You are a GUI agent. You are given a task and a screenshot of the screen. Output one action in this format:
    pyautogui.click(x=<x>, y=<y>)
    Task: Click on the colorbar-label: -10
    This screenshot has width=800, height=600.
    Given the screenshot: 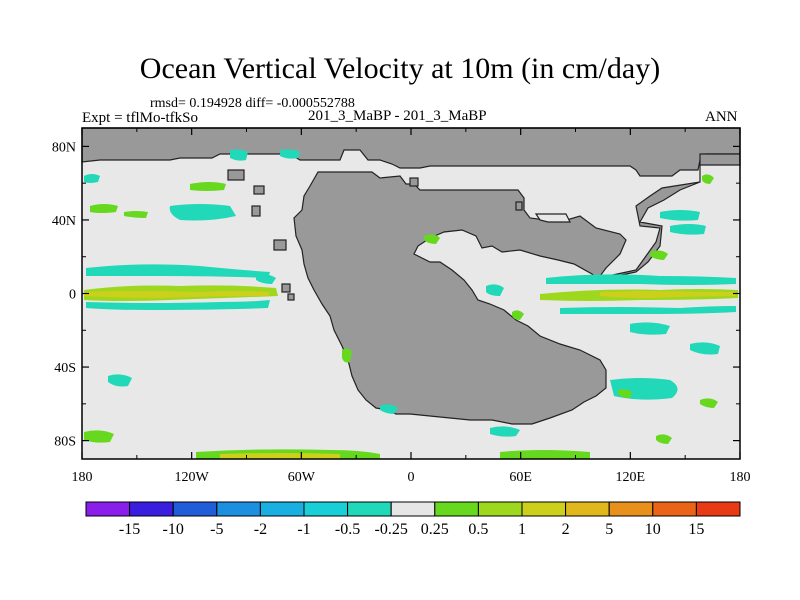 What is the action you would take?
    pyautogui.click(x=173, y=529)
    